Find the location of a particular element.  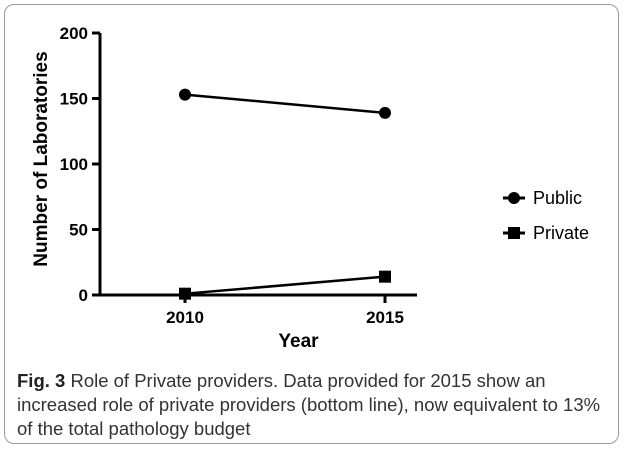

y-tick-label: 0 is located at coordinates (83, 295).